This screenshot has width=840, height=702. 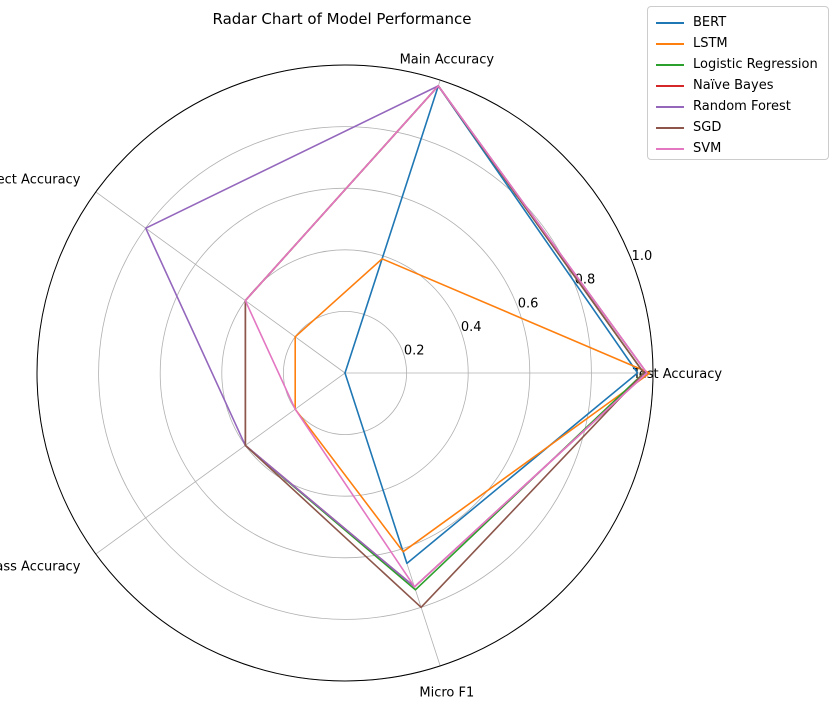 I want to click on radial-tick-labels: 0.20.40.60.81.0, so click(x=528, y=303).